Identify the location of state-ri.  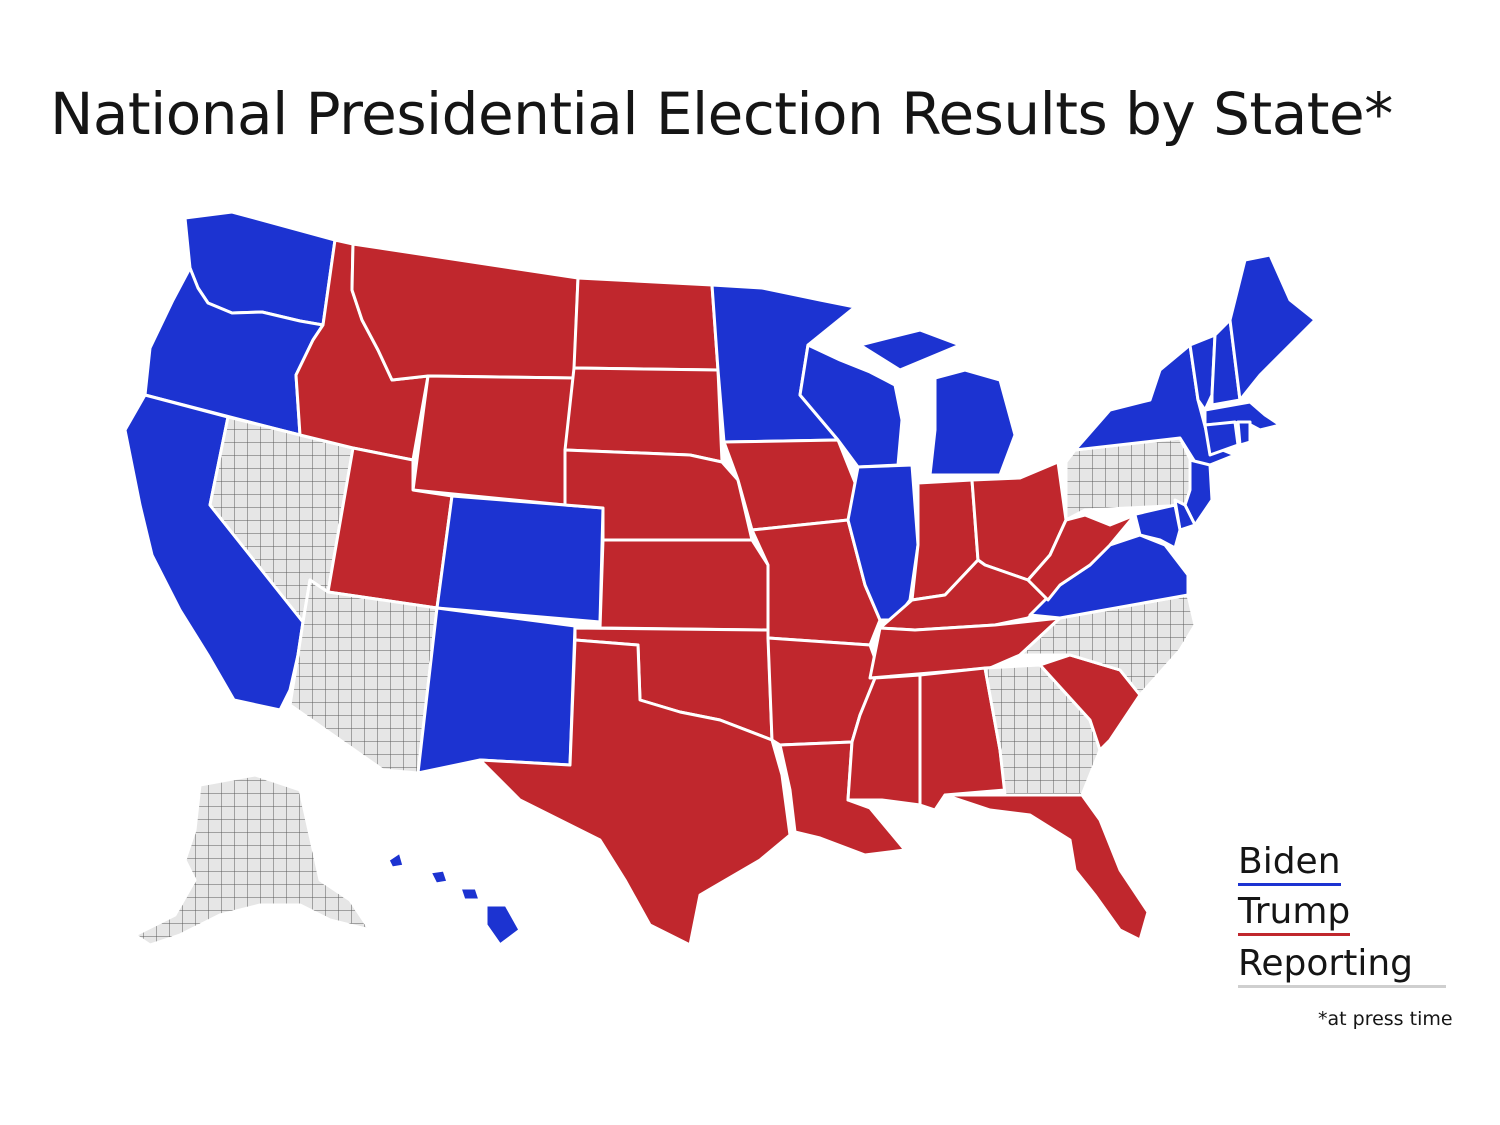
(1244, 433).